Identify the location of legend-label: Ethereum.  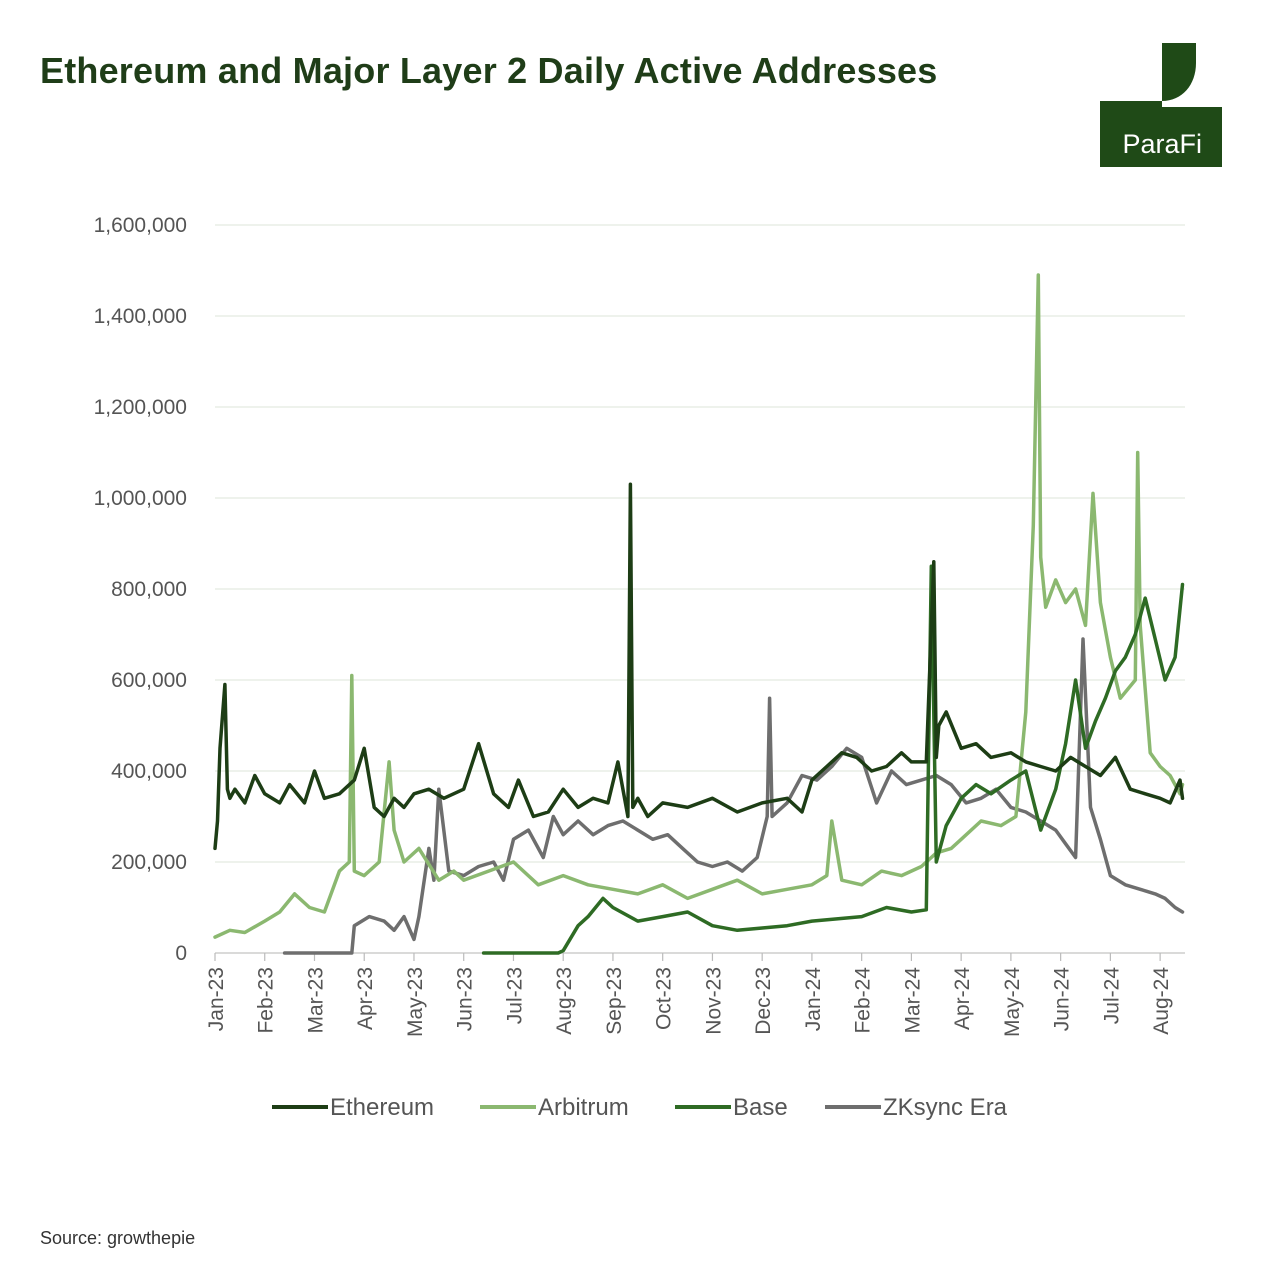
(382, 1107).